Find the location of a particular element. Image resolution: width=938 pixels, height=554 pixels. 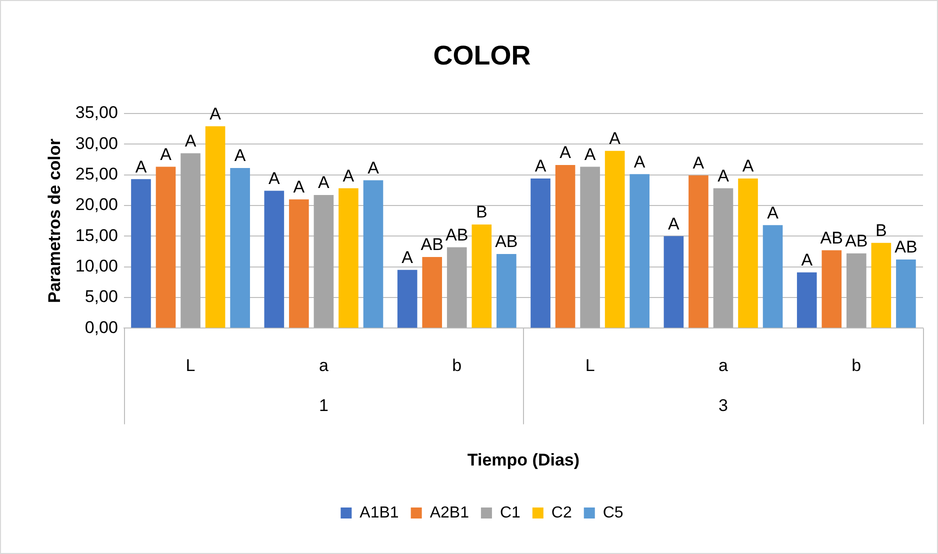

legend-label: C2 is located at coordinates (561, 513).